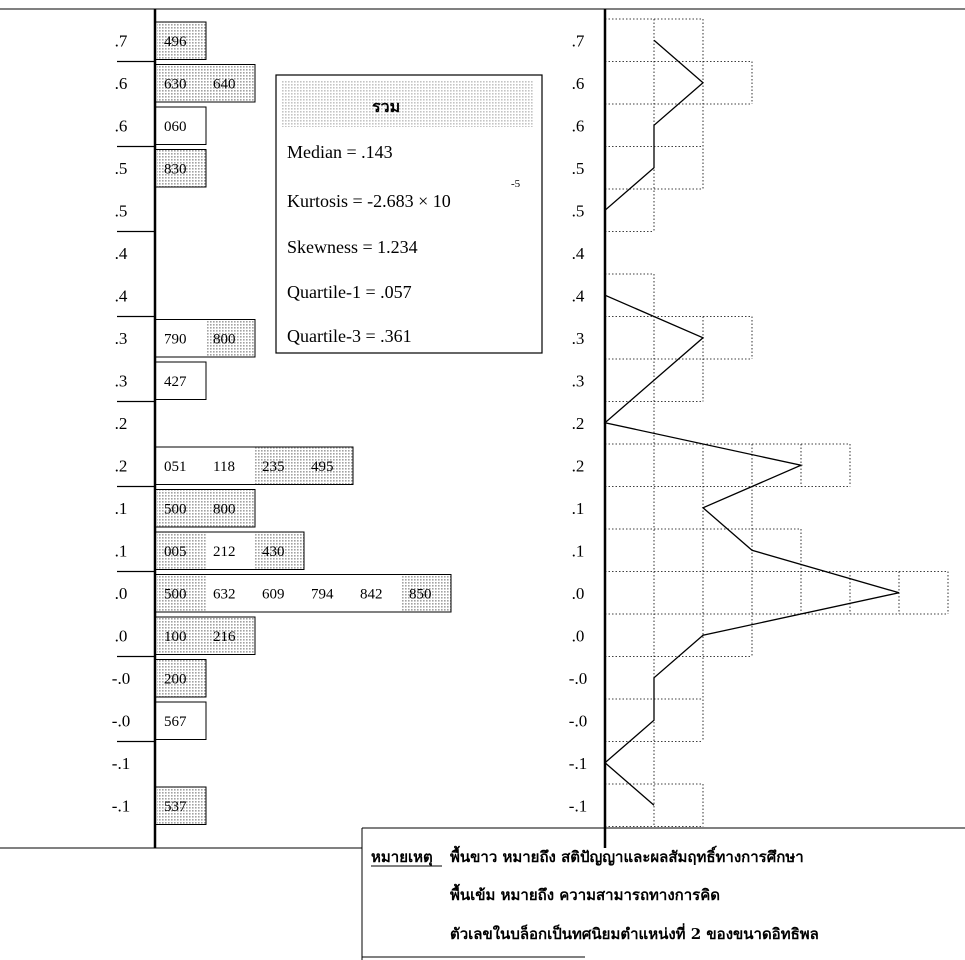 The height and width of the screenshot is (960, 965). What do you see at coordinates (121, 168) in the screenshot?
I see `stem-label: .5` at bounding box center [121, 168].